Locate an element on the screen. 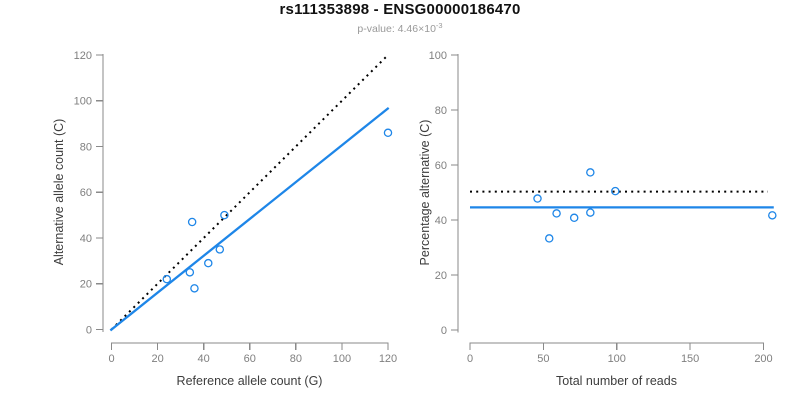 Image resolution: width=800 pixels, height=400 pixels. x-tick-label: 150 is located at coordinates (690, 359).